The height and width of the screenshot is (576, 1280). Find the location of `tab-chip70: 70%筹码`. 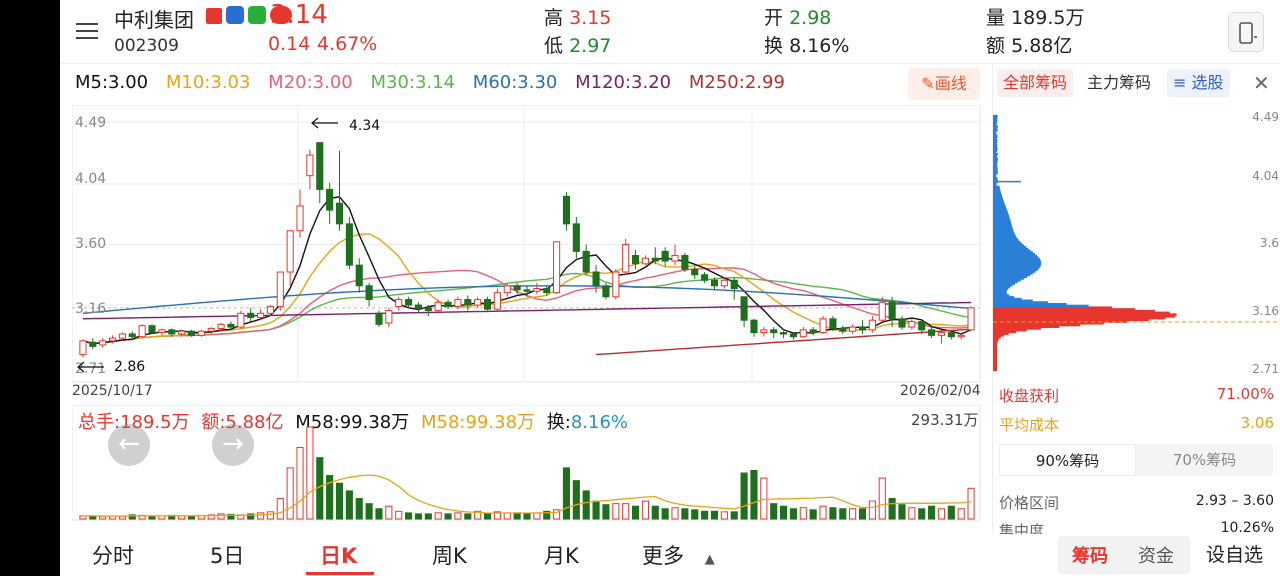

tab-chip70: 70%筹码 is located at coordinates (1204, 460).